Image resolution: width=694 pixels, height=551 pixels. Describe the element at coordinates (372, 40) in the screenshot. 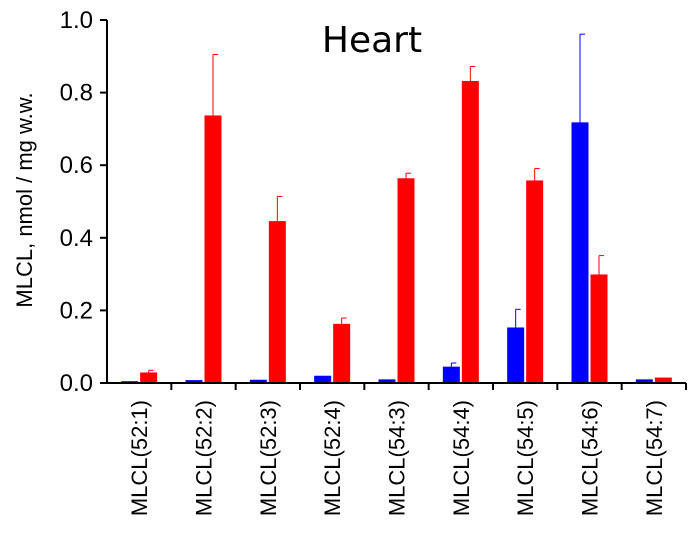

I see `chart-title: Heart` at that location.